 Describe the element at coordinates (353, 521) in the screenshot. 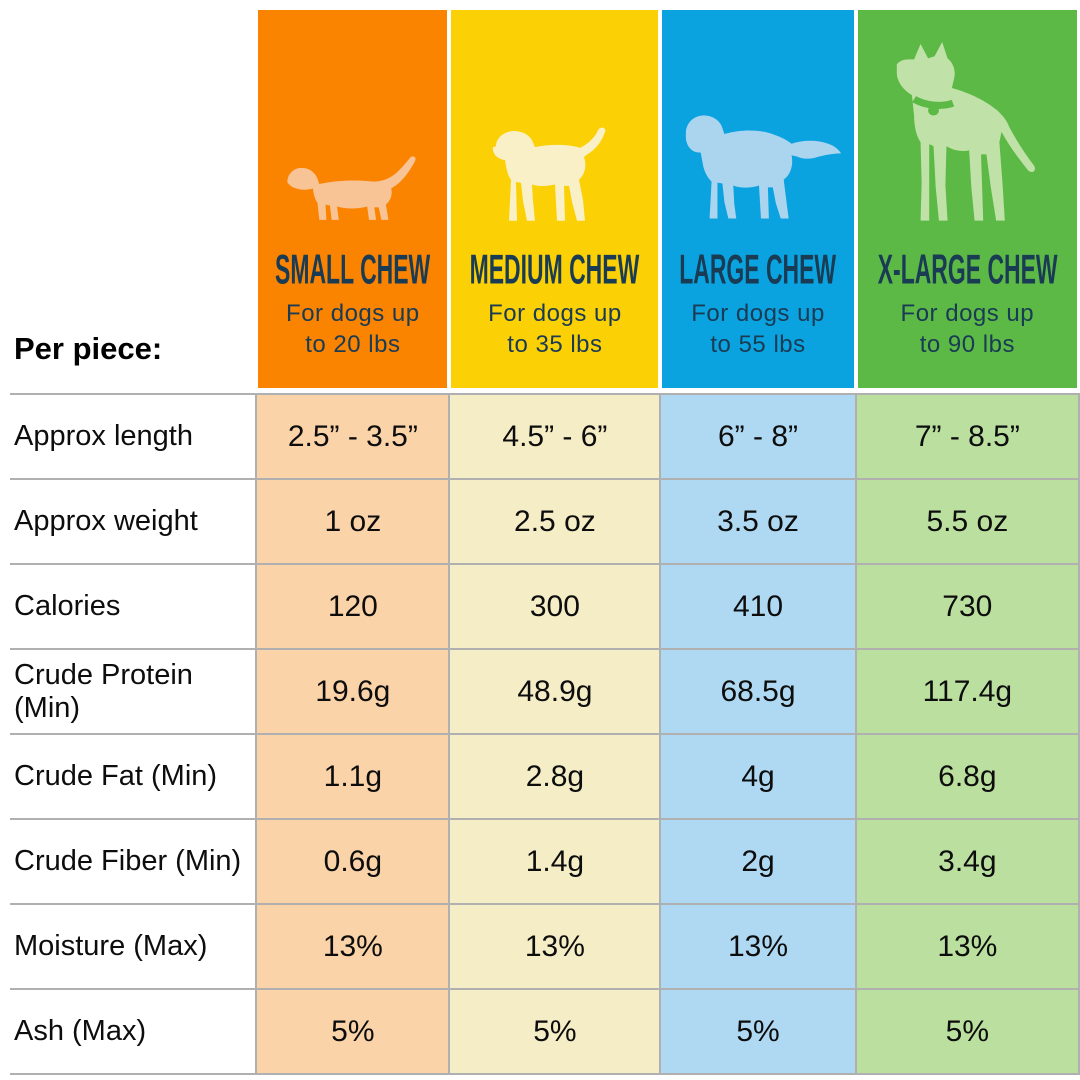

I see `value-small: 1 oz` at that location.